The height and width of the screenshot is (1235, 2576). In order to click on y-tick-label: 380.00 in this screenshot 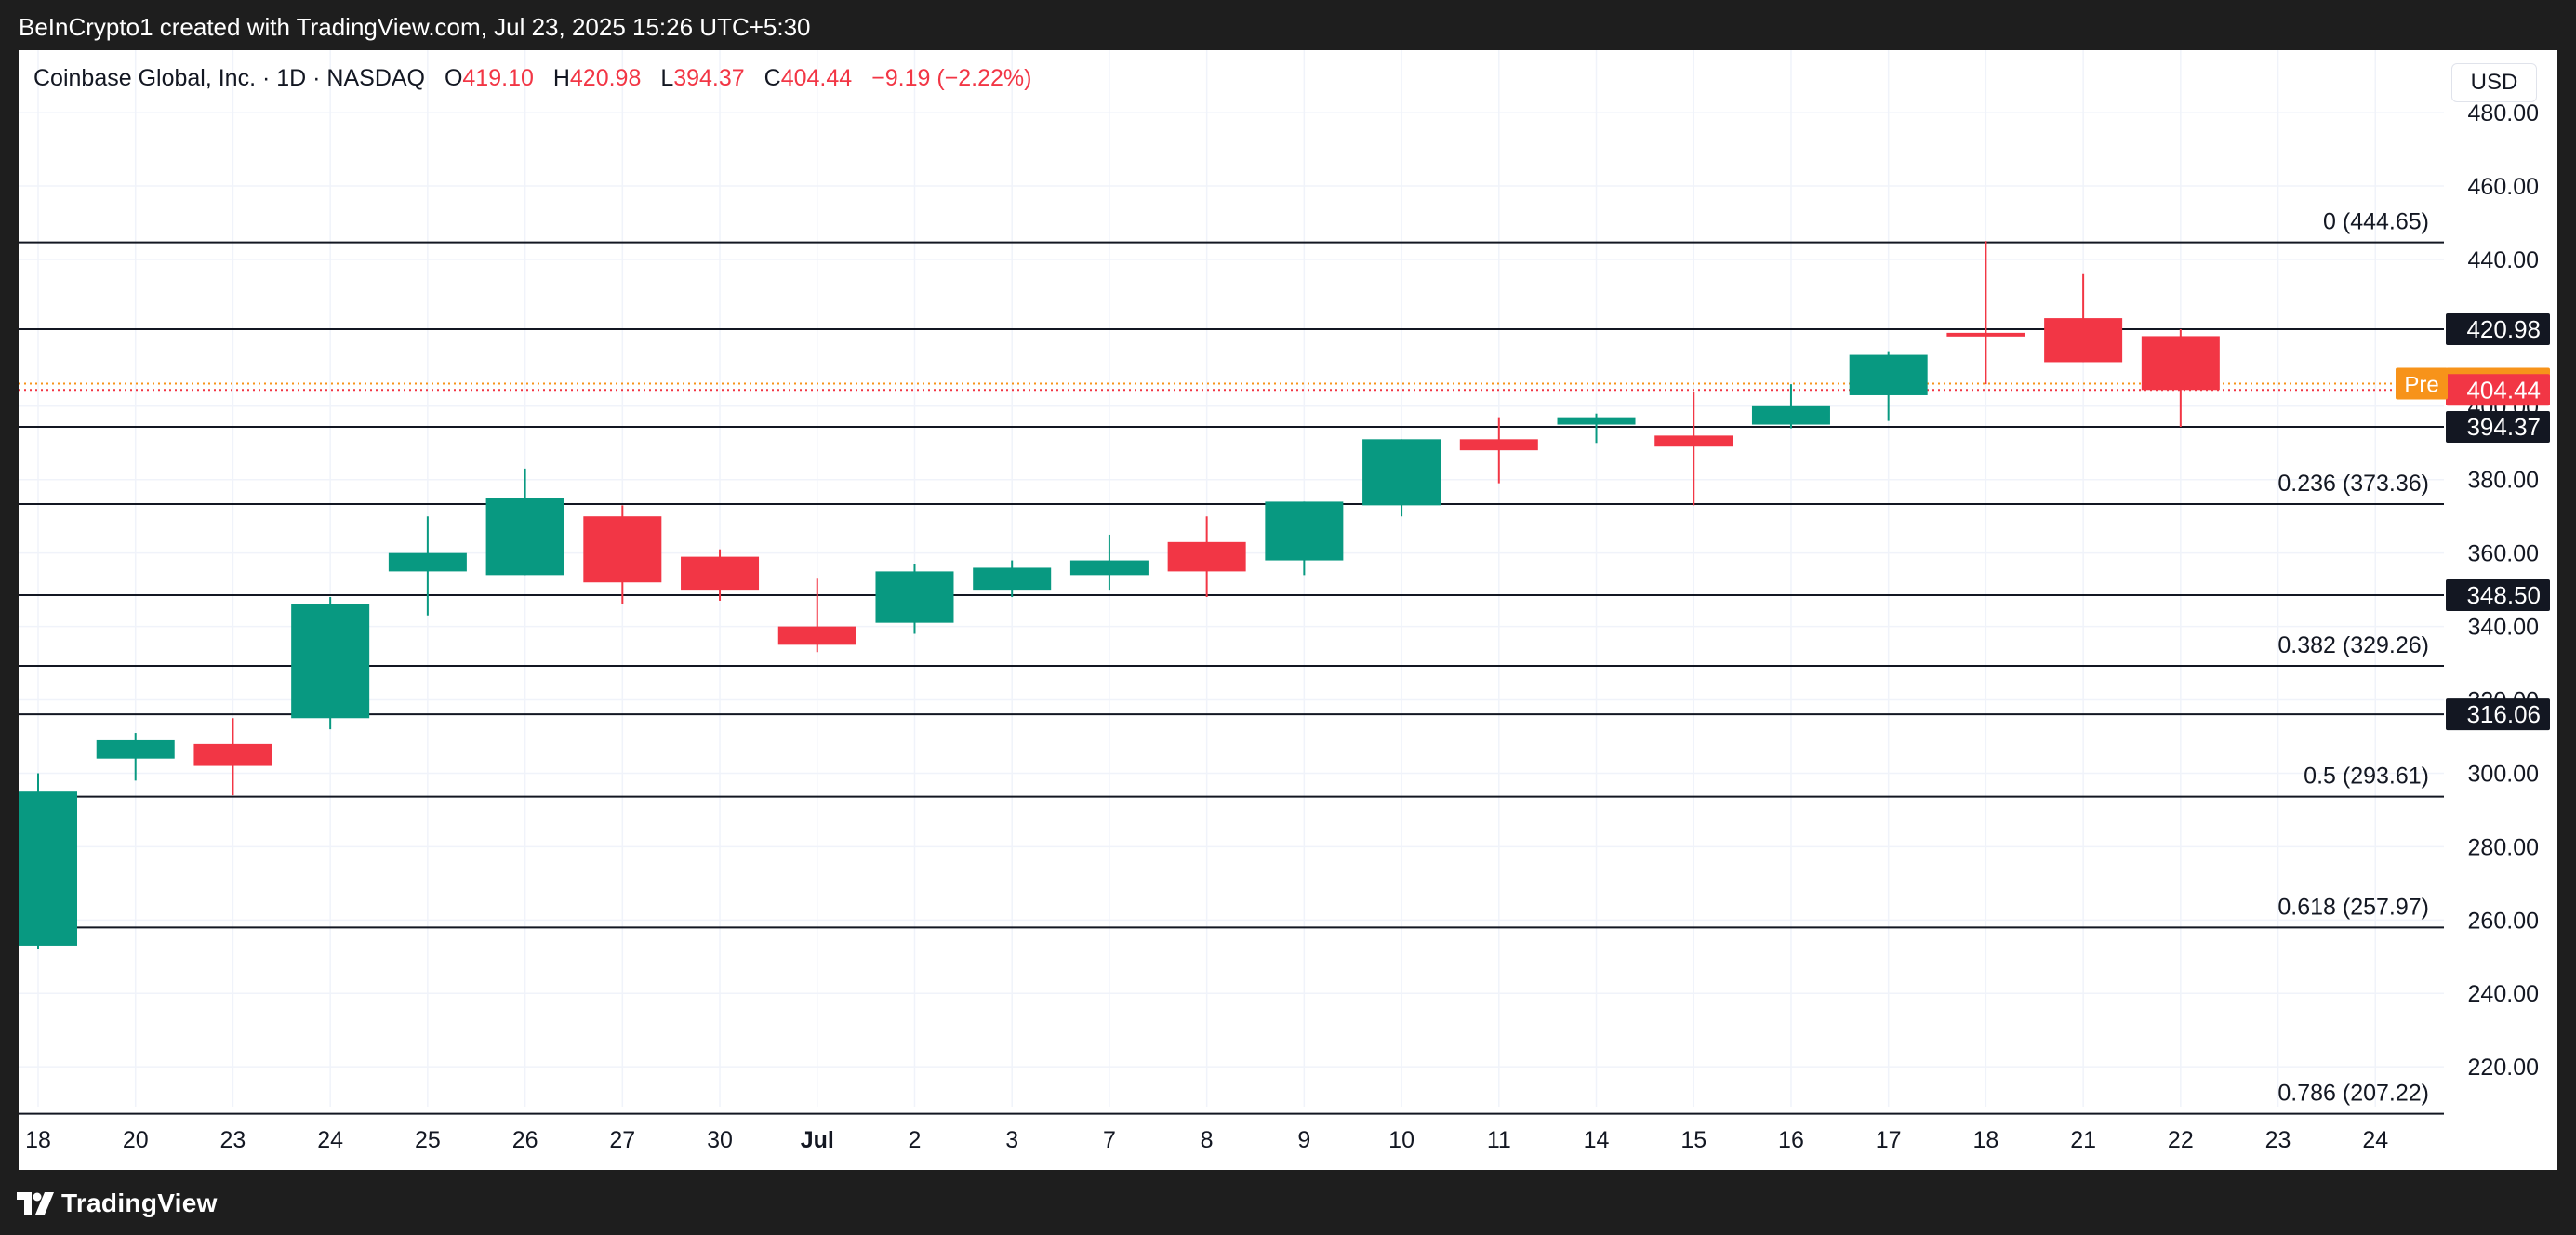, I will do `click(2503, 481)`.